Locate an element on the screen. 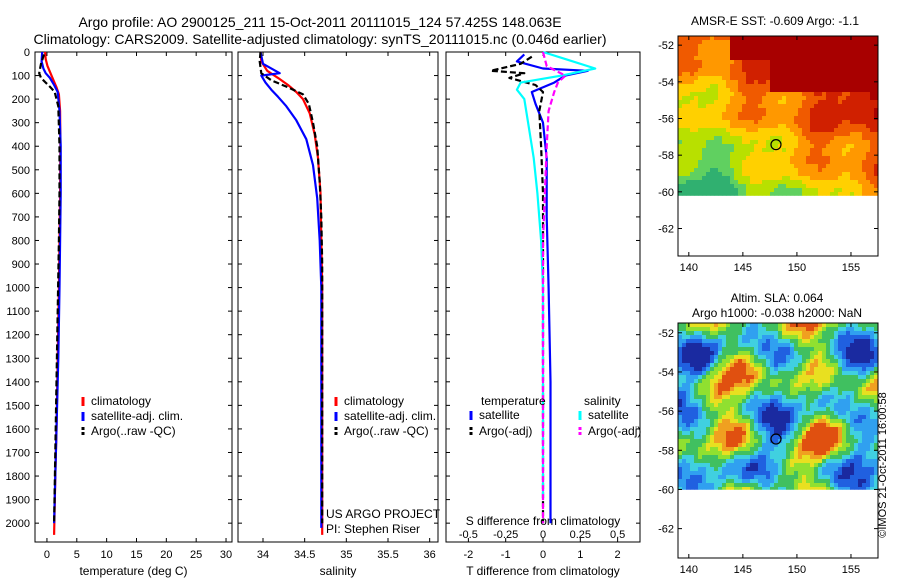 The width and height of the screenshot is (900, 580). y-tick-label: 2000 is located at coordinates (18, 524).